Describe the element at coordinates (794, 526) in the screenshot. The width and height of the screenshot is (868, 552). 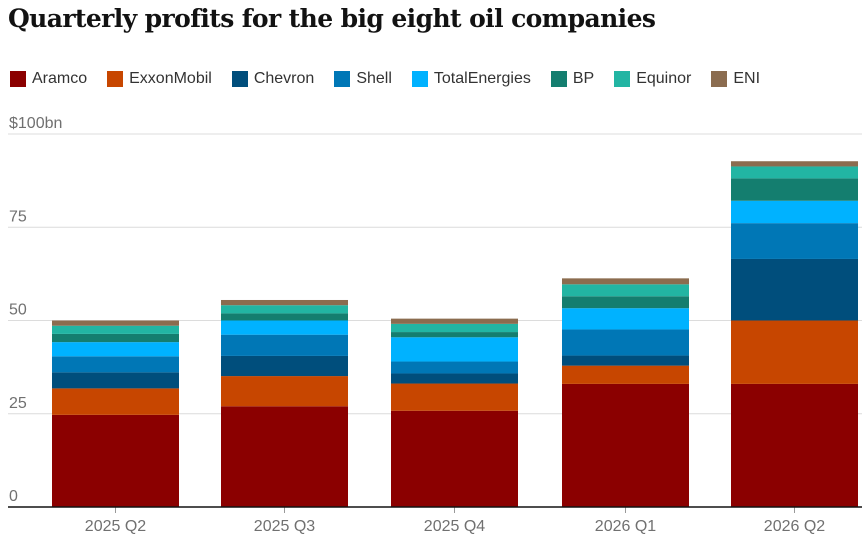
I see `x-tick-label: 2026 Q2` at that location.